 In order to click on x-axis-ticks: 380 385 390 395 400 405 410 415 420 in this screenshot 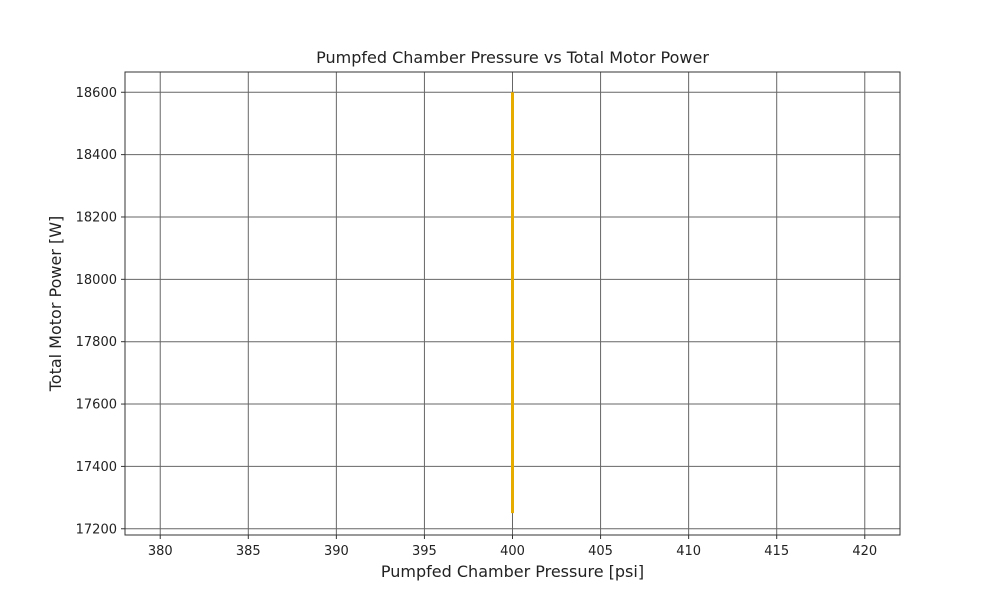, I will do `click(512, 547)`.